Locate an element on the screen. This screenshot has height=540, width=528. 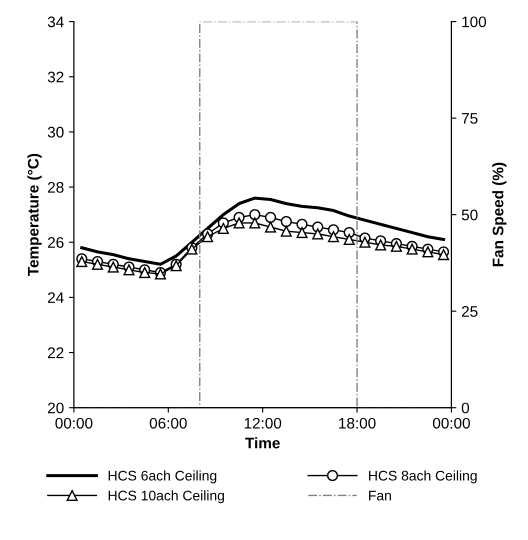
y-tick-label: 22 is located at coordinates (56, 352).